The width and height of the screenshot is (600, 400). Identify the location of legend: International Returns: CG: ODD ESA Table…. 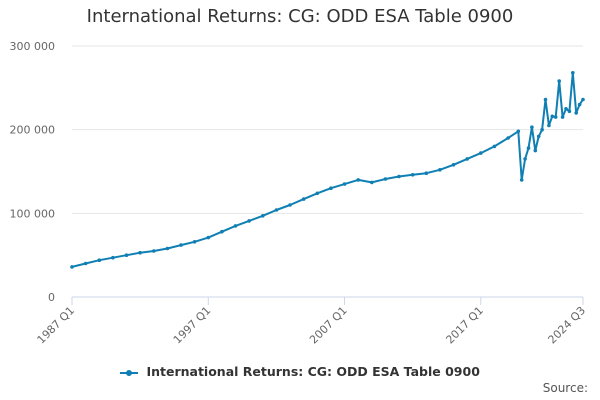
(300, 371).